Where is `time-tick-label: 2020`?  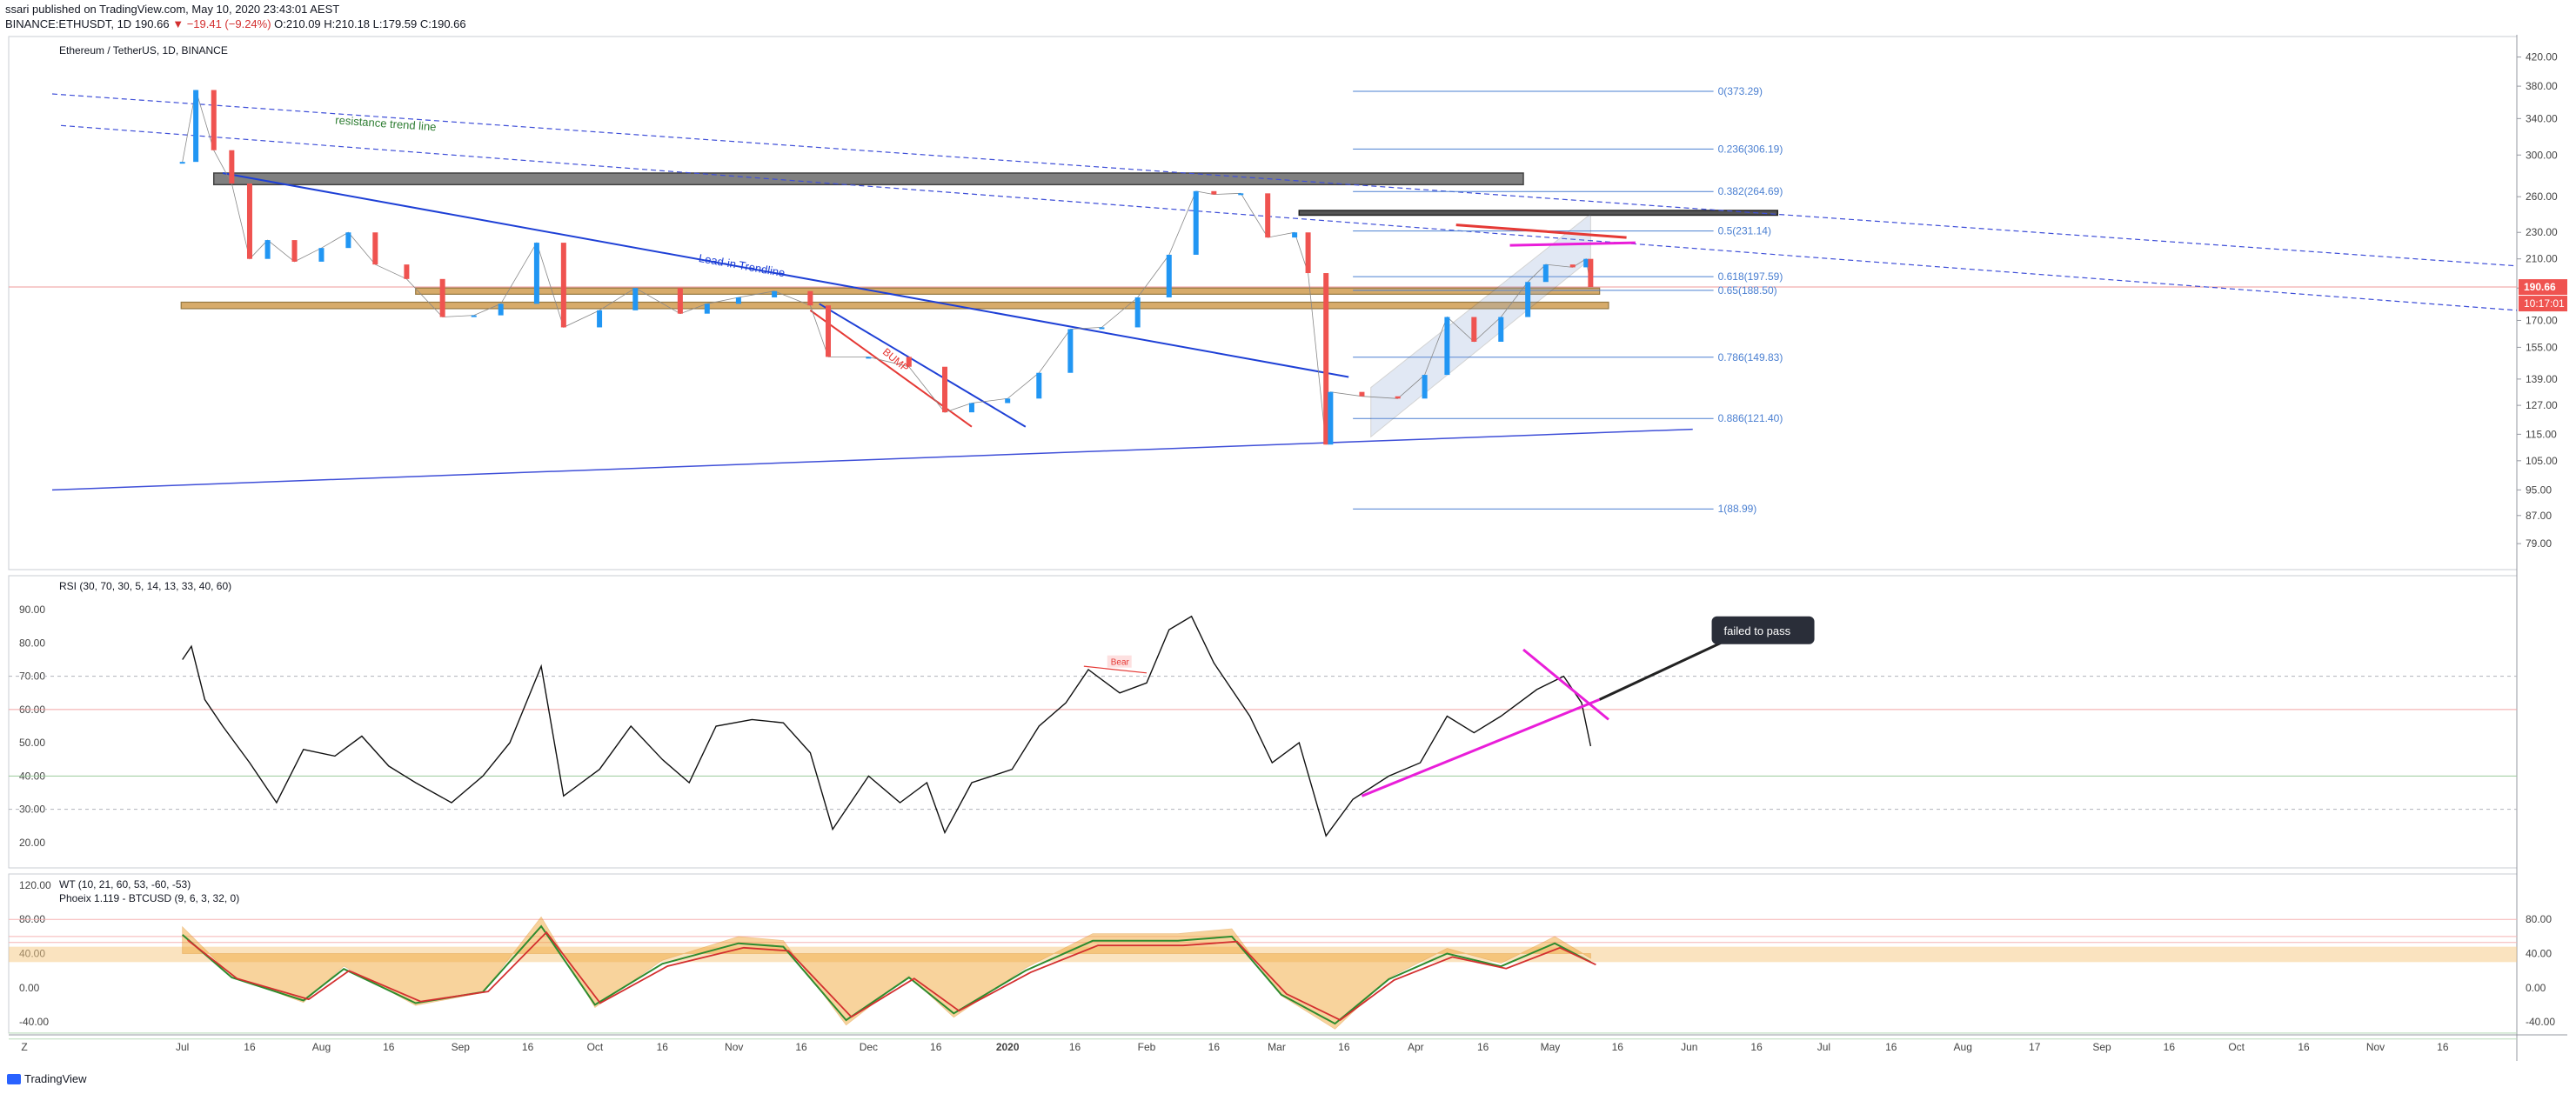 time-tick-label: 2020 is located at coordinates (1008, 1047).